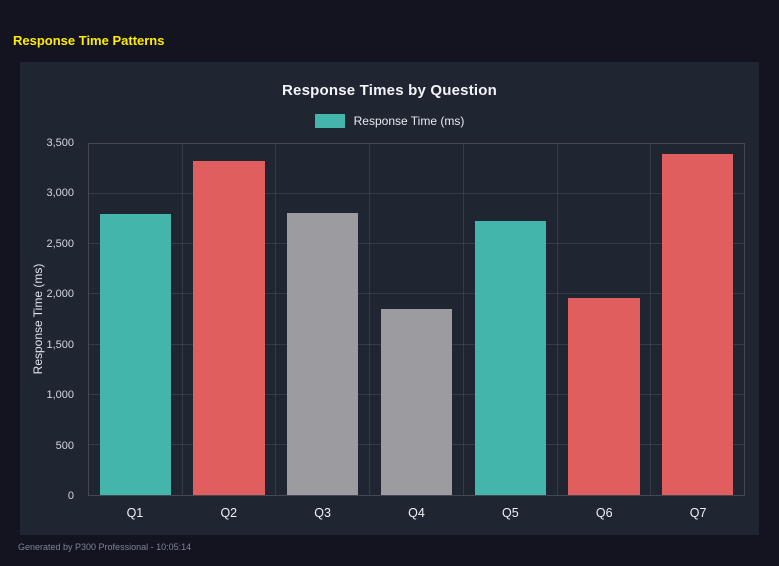 The width and height of the screenshot is (779, 566). I want to click on bar-q4, so click(416, 402).